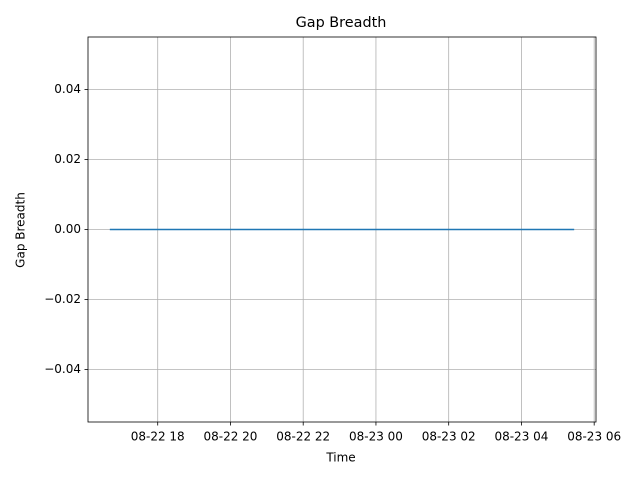 This screenshot has width=640, height=480. Describe the element at coordinates (340, 458) in the screenshot. I see `x-axis-label: Time` at that location.